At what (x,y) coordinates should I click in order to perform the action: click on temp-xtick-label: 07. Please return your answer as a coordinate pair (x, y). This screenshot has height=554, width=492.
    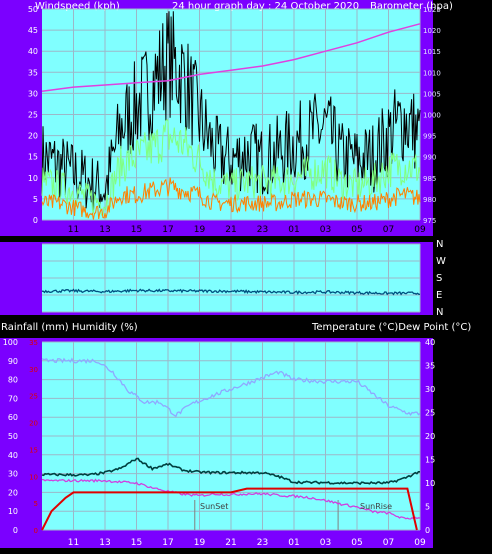
    Looking at the image, I should click on (388, 543).